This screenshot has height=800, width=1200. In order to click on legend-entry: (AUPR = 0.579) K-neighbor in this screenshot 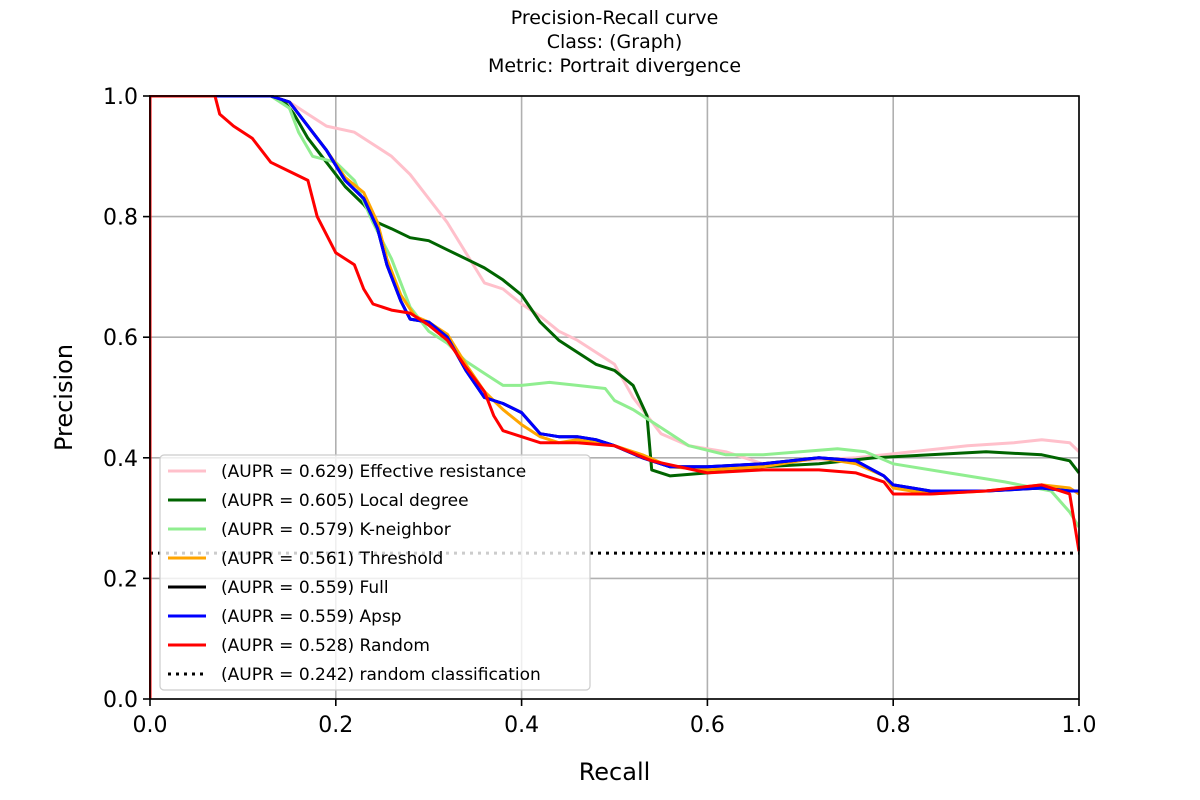, I will do `click(336, 530)`.